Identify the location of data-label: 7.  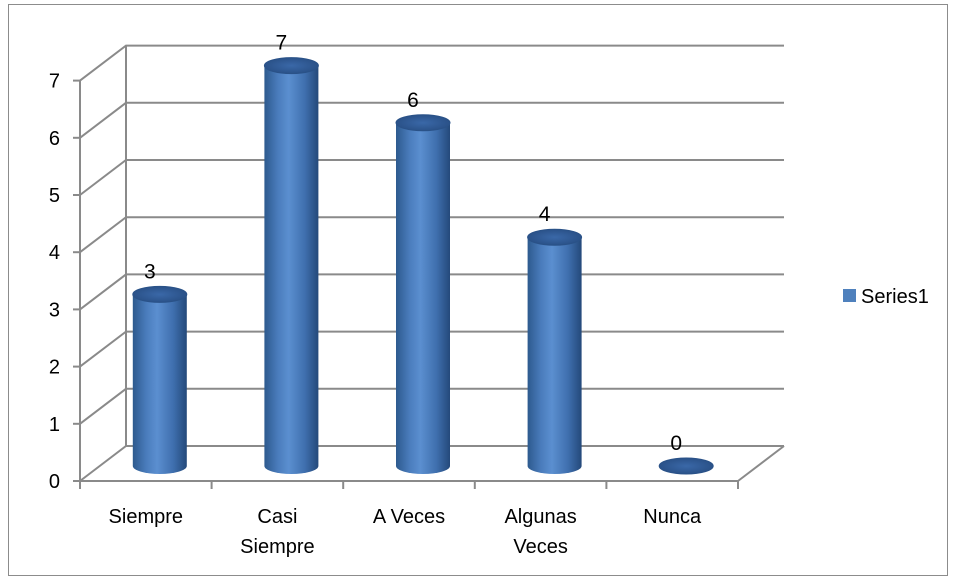
(282, 43).